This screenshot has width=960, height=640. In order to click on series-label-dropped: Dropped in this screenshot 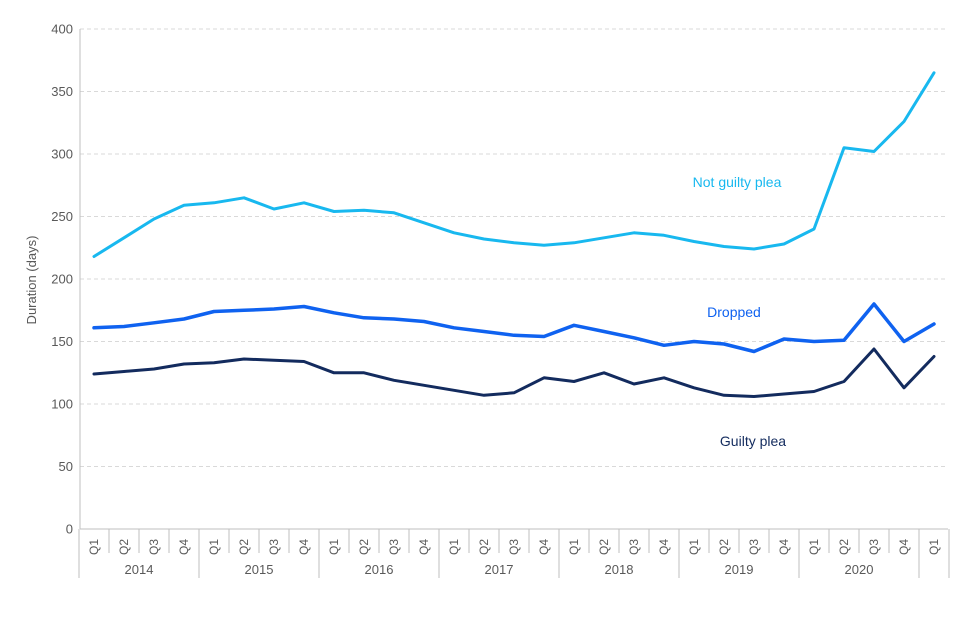, I will do `click(734, 312)`.